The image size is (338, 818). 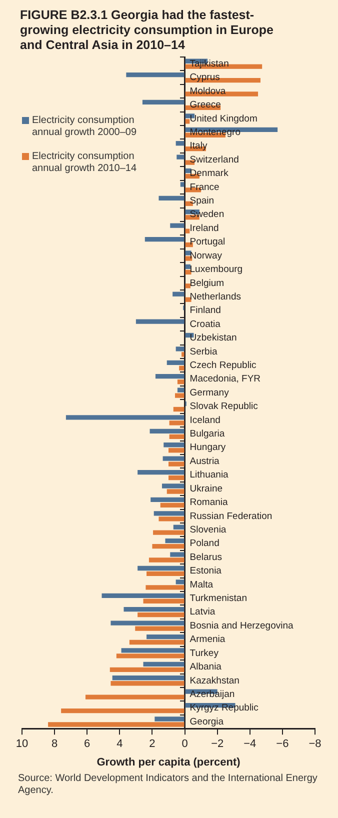 I want to click on x-tick-label: −4, so click(x=250, y=744).